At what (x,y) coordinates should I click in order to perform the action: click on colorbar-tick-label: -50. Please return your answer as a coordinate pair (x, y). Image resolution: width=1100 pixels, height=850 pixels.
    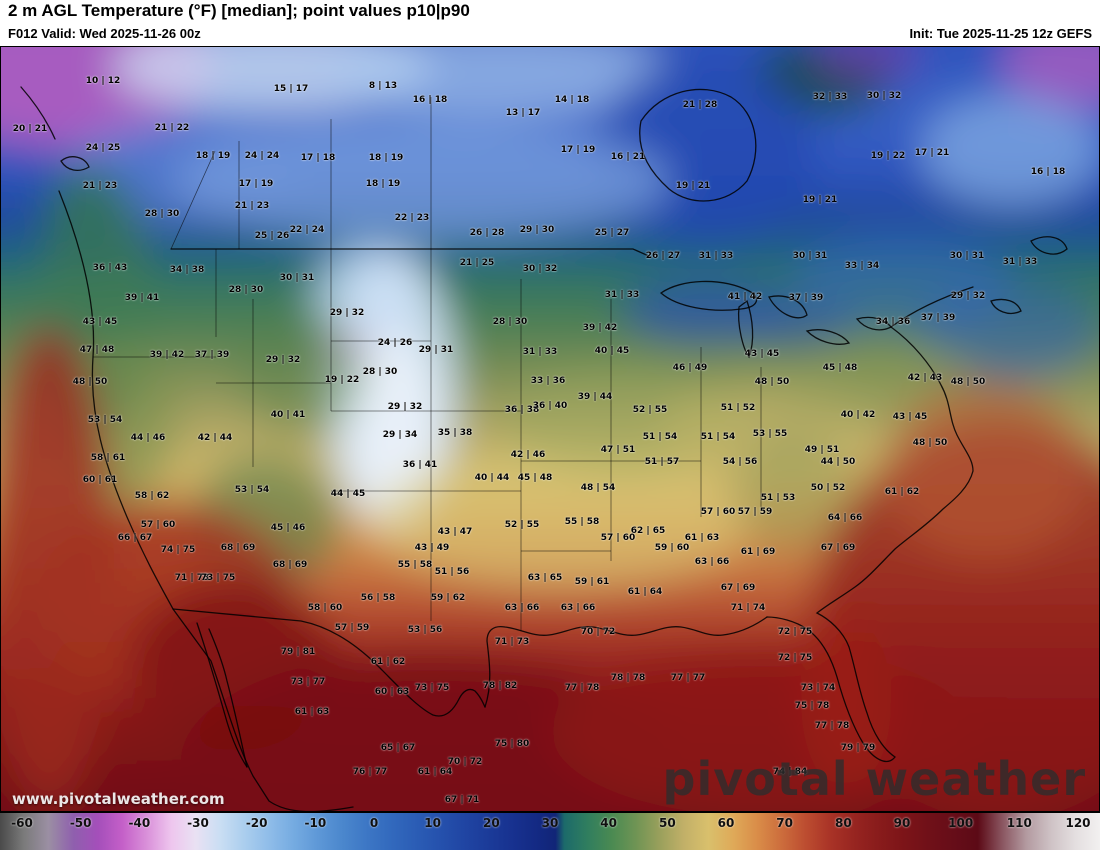
    Looking at the image, I should click on (80, 823).